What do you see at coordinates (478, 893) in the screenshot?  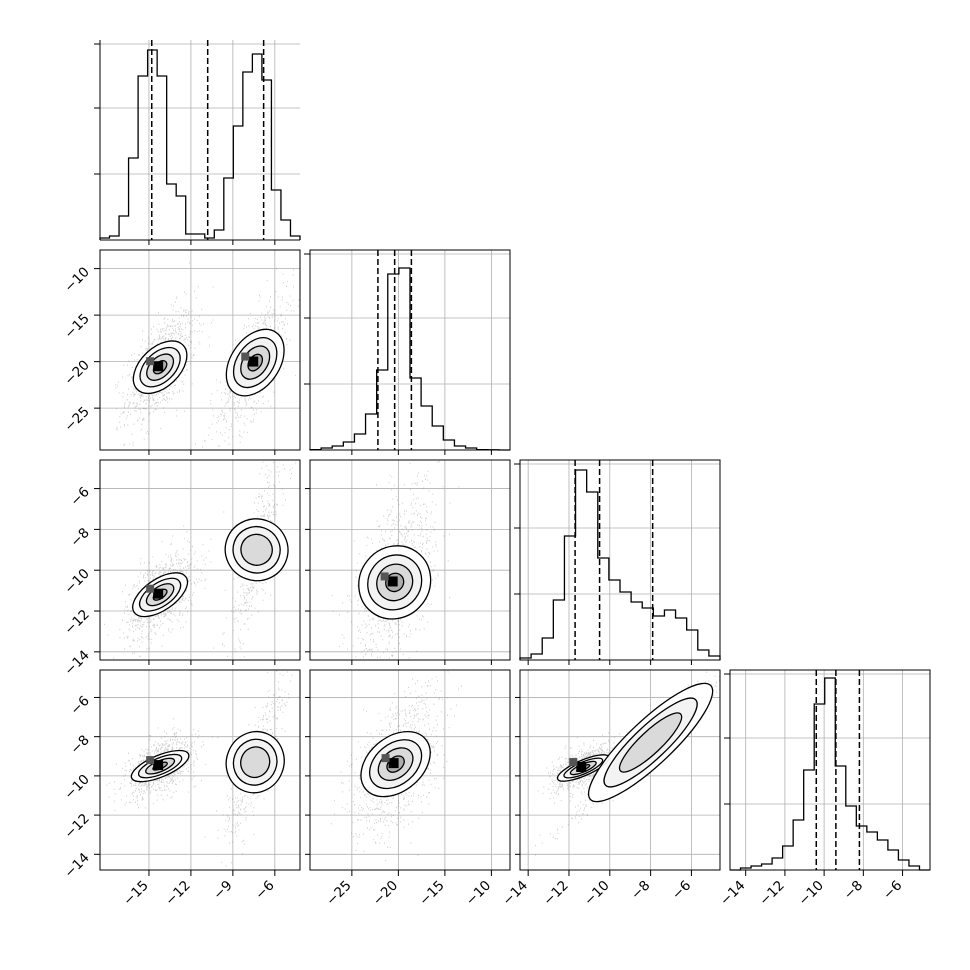 I see `x-tick-label-1: −10` at bounding box center [478, 893].